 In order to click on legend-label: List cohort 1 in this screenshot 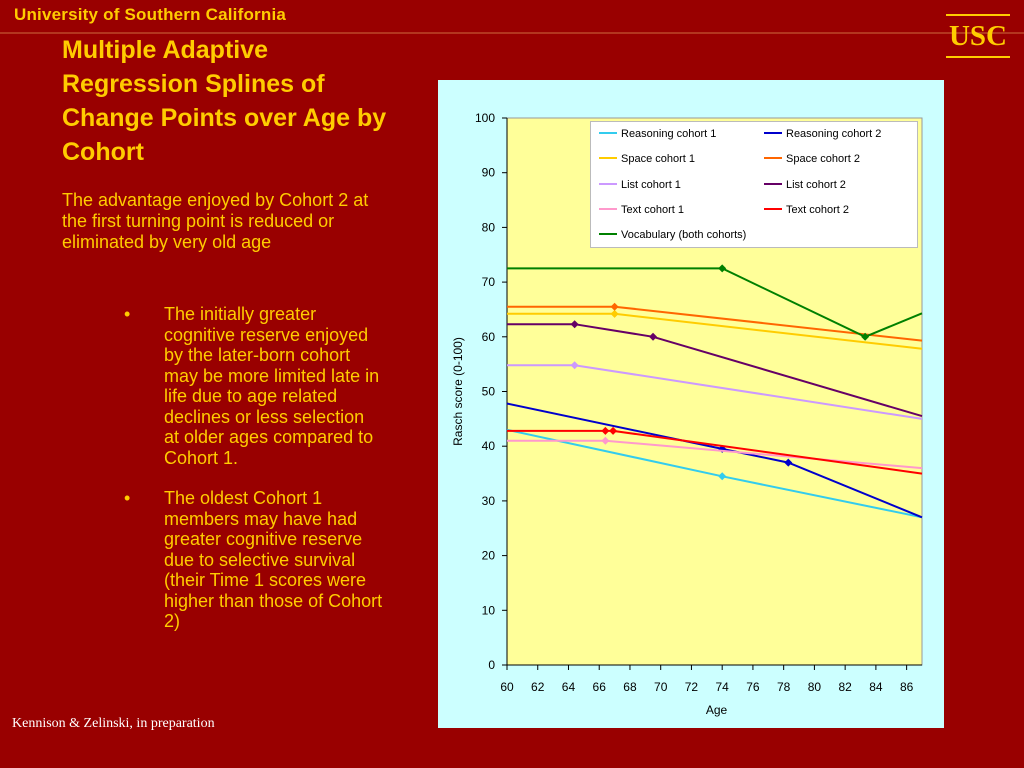, I will do `click(651, 185)`.